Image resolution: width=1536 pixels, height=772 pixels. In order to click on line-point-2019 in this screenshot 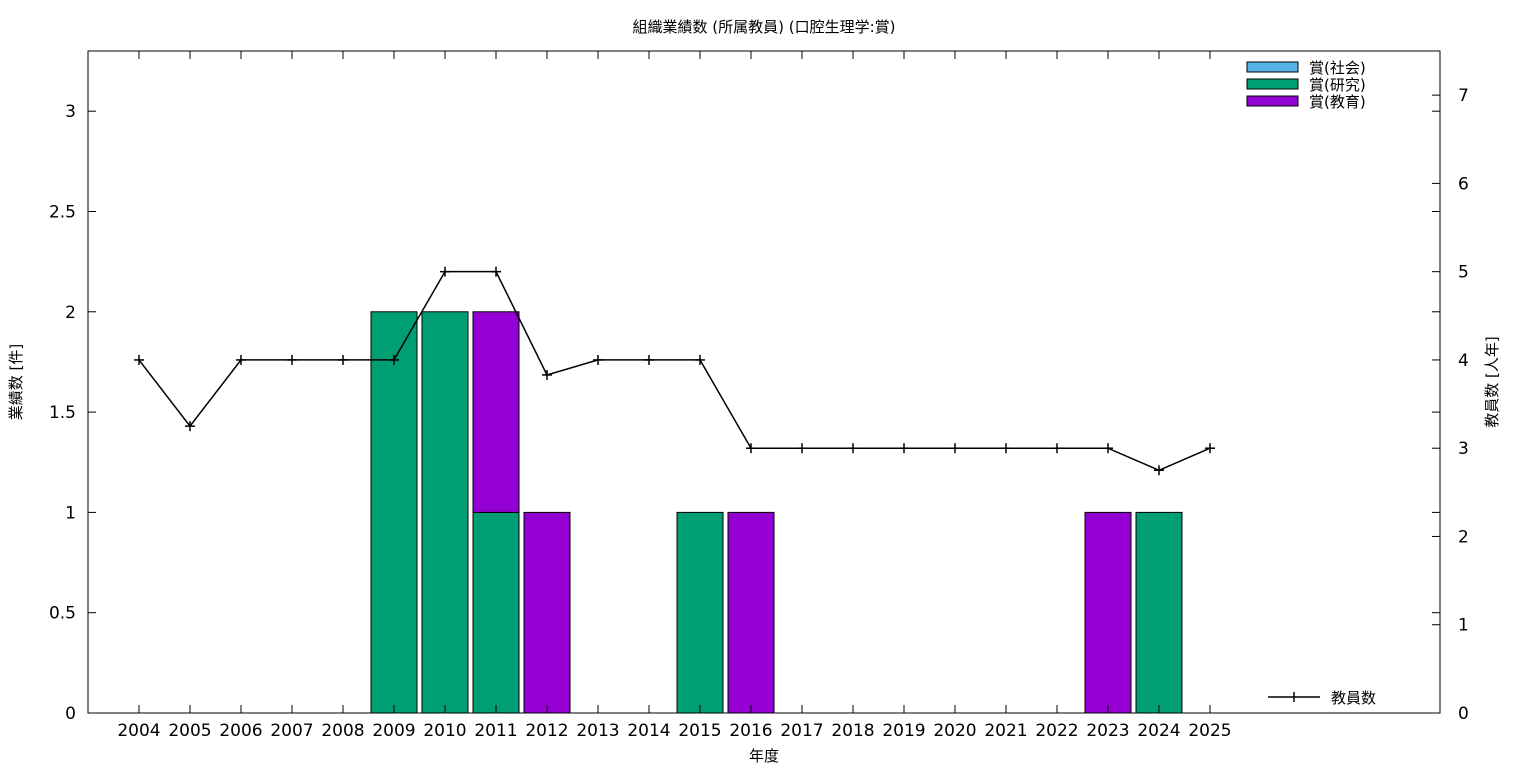, I will do `click(904, 448)`.